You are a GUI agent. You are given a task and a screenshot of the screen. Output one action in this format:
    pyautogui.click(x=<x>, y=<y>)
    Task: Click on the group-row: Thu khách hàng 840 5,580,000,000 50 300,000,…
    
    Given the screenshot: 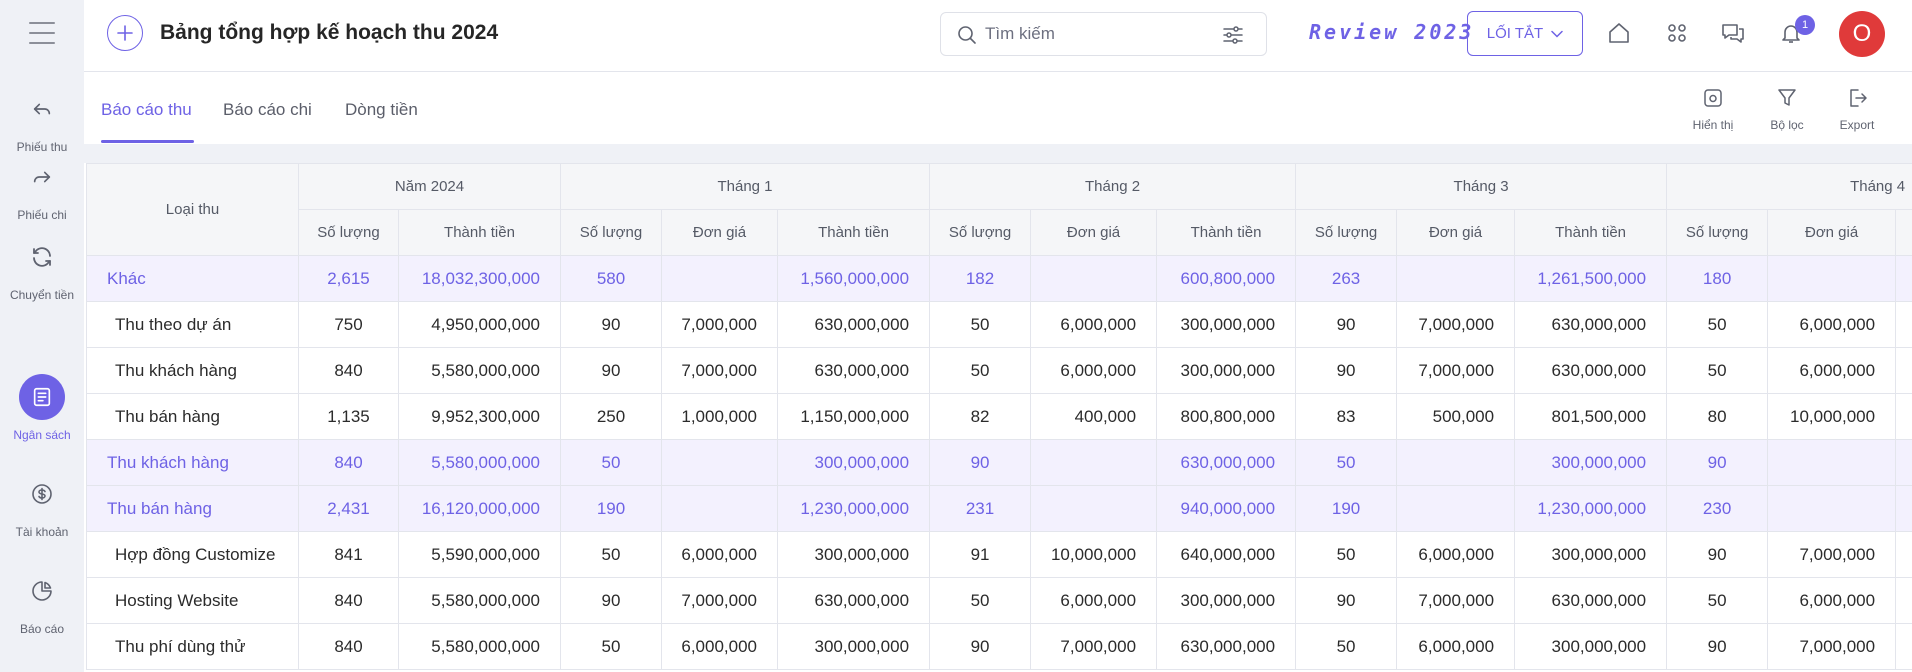 What is the action you would take?
    pyautogui.click(x=999, y=462)
    